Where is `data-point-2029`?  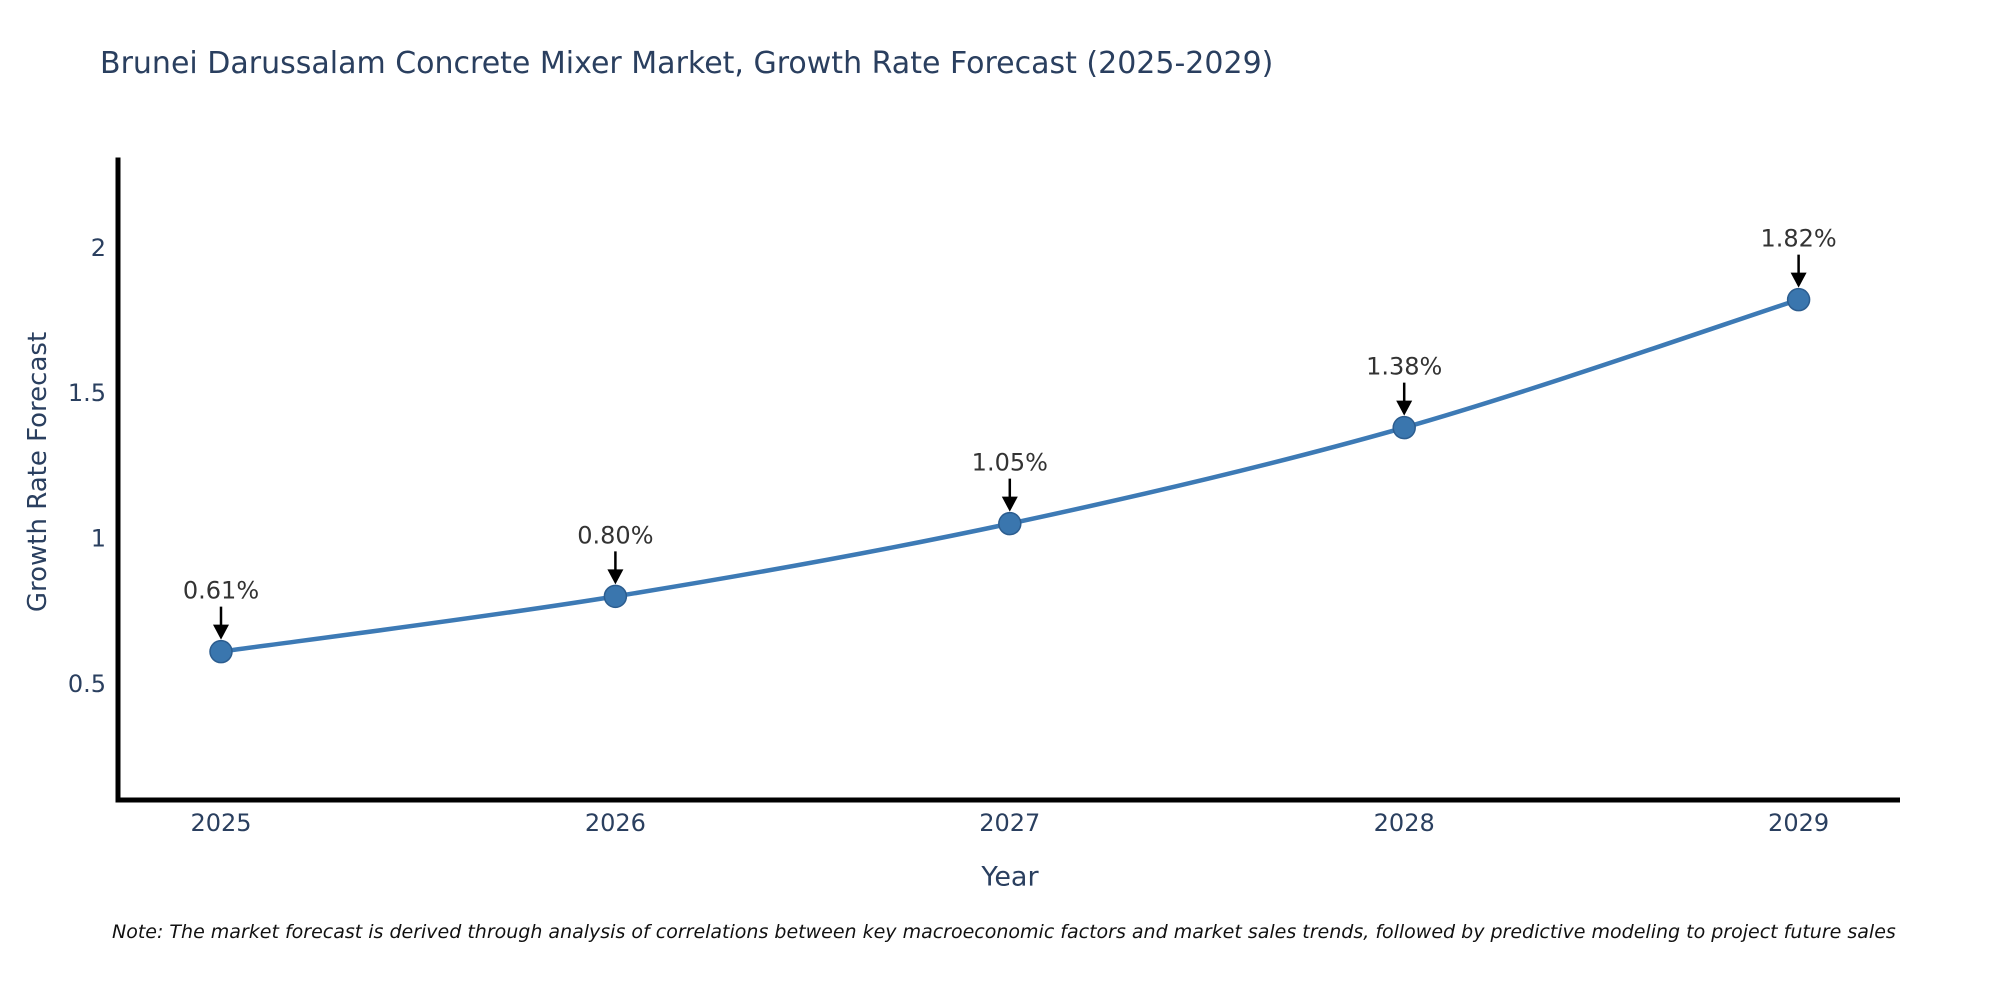
data-point-2029 is located at coordinates (1798, 299).